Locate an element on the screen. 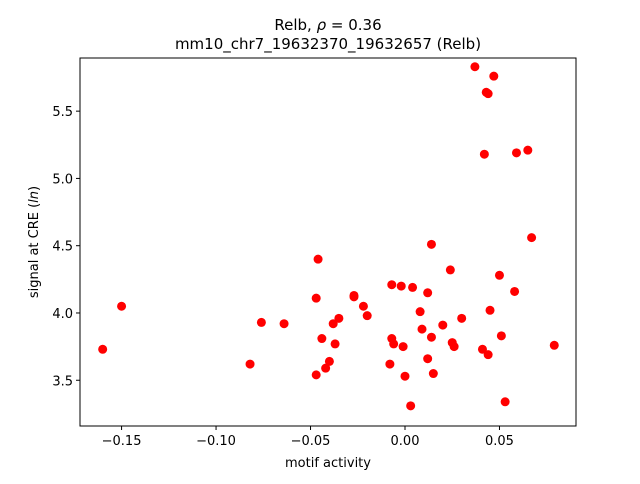 The image size is (640, 484). y-tick-label: 5.5 is located at coordinates (62, 112).